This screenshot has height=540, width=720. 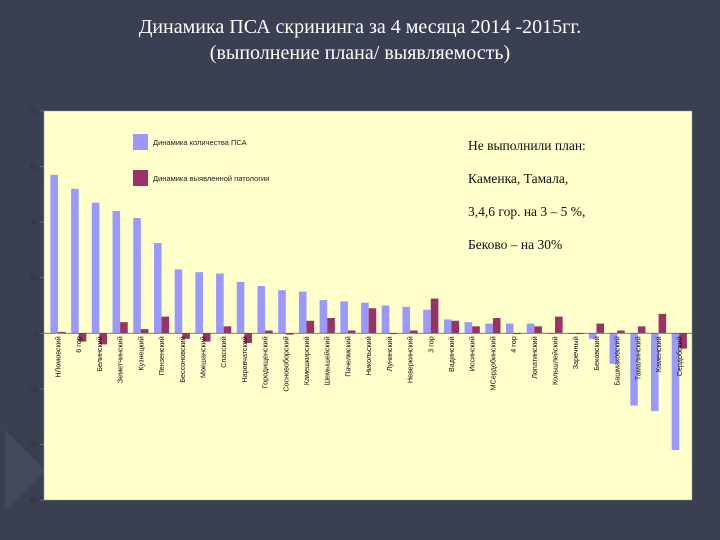 I want to click on legend-swatch-psa, so click(x=140, y=142).